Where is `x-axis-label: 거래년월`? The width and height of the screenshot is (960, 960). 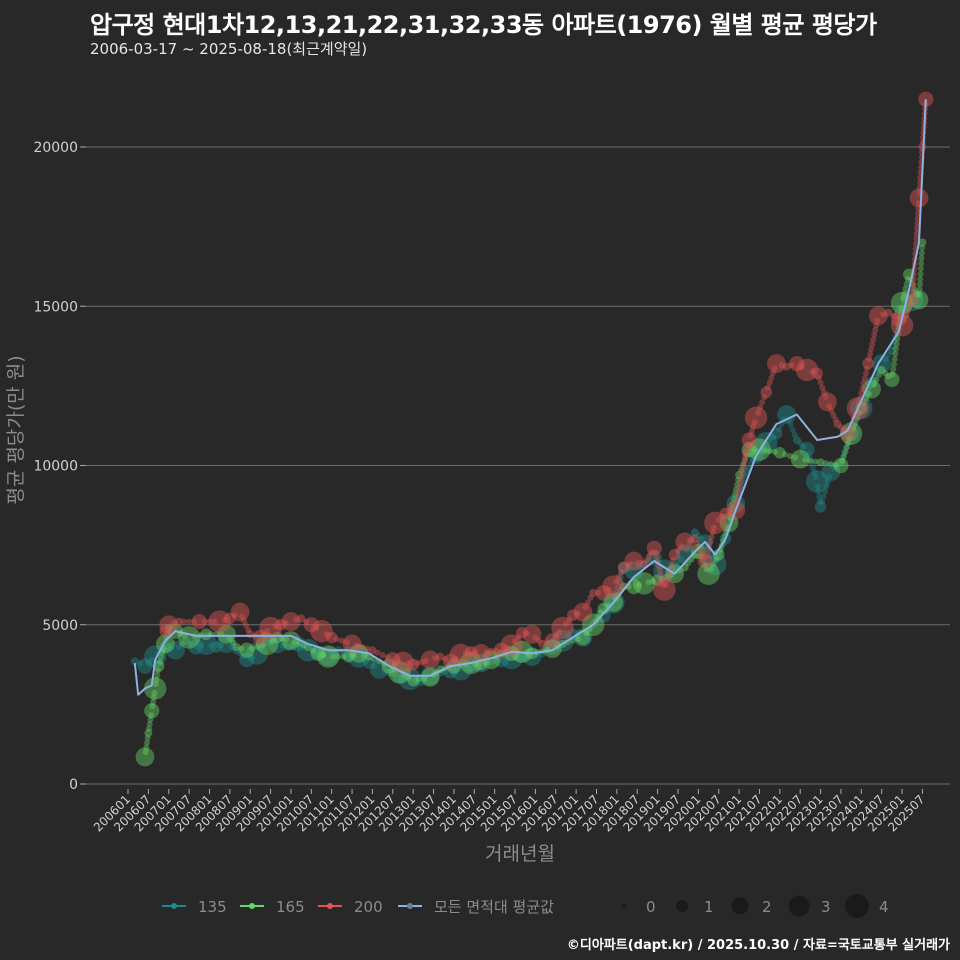
x-axis-label: 거래년월 is located at coordinates (520, 854).